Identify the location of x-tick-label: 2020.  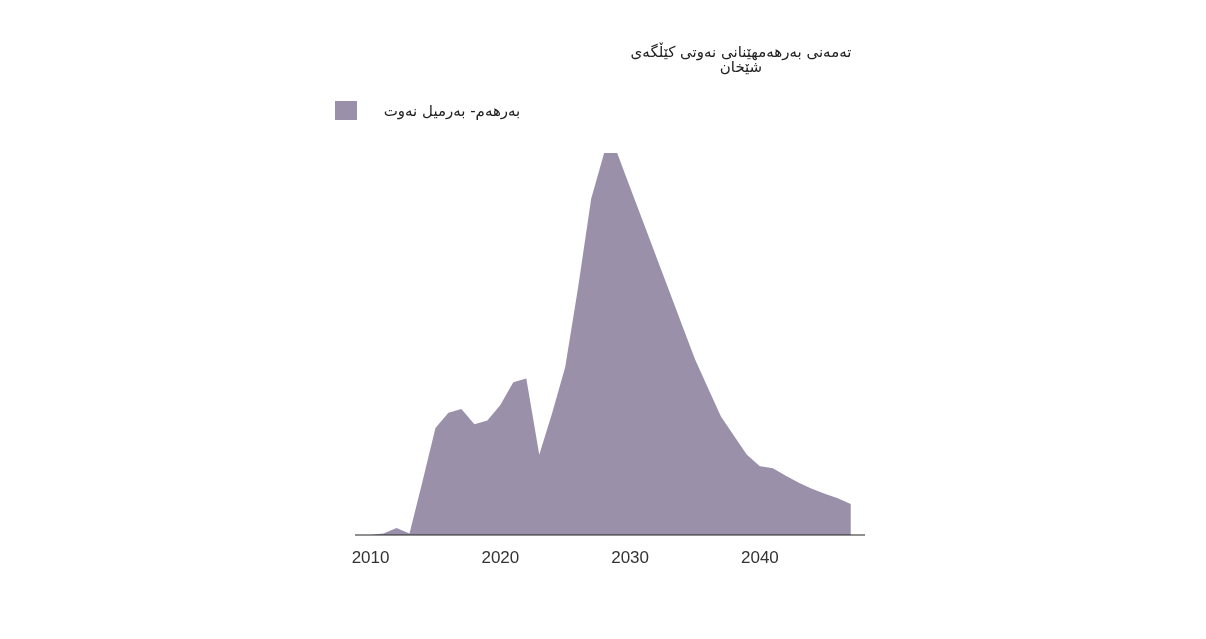
(500, 557).